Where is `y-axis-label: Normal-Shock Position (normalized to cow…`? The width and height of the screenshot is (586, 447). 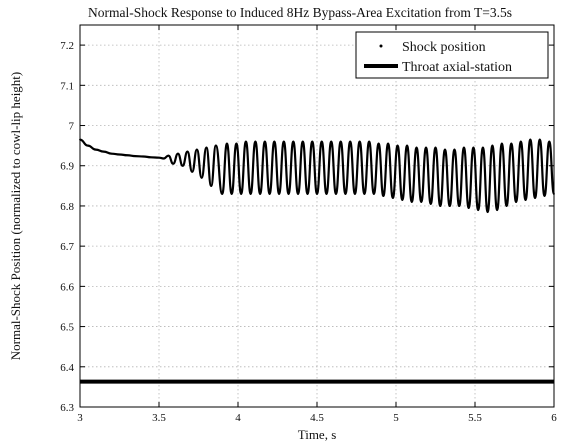 y-axis-label: Normal-Shock Position (normalized to cow… is located at coordinates (15, 216).